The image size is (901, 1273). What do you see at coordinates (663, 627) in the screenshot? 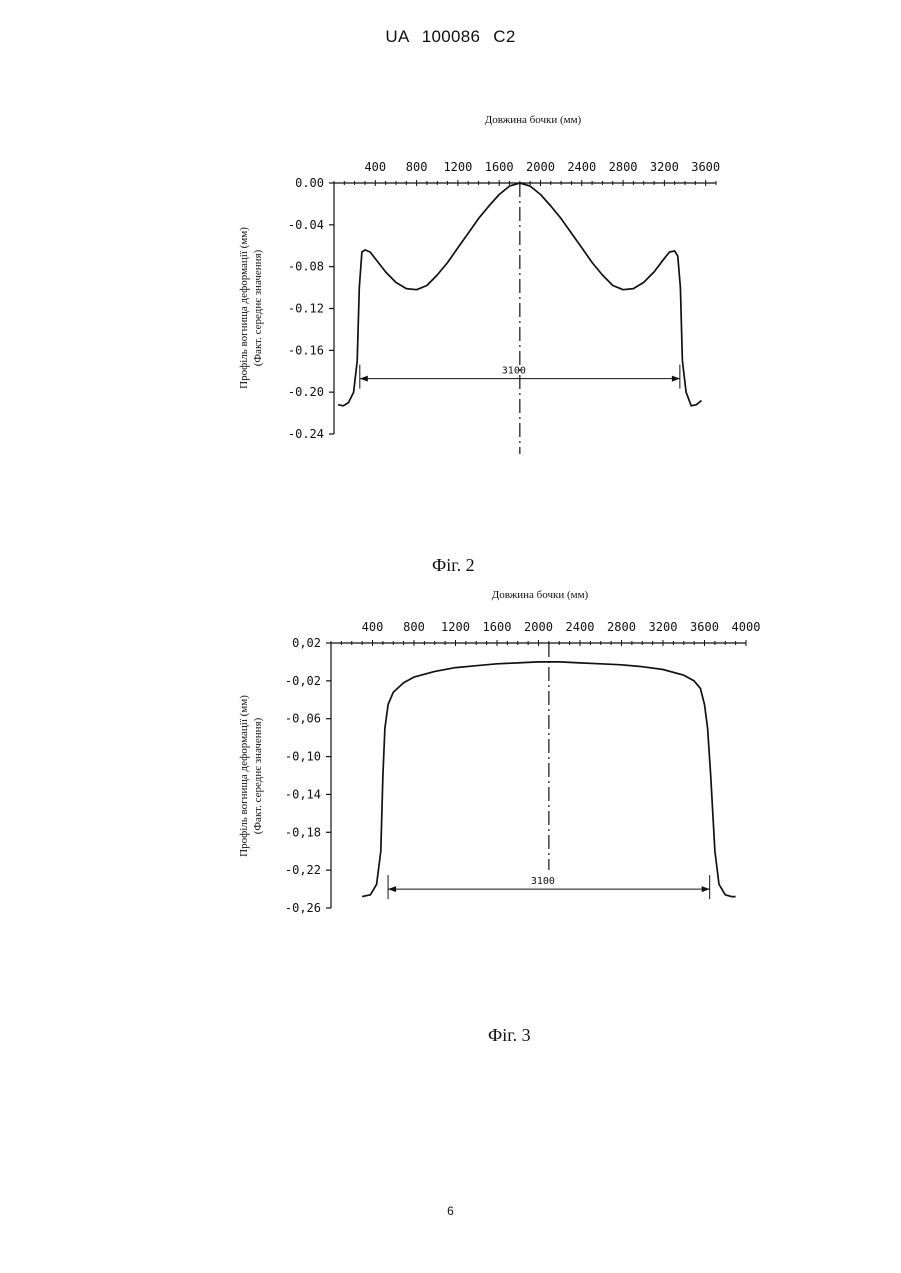
I see `x-tick-label: 3200` at bounding box center [663, 627].